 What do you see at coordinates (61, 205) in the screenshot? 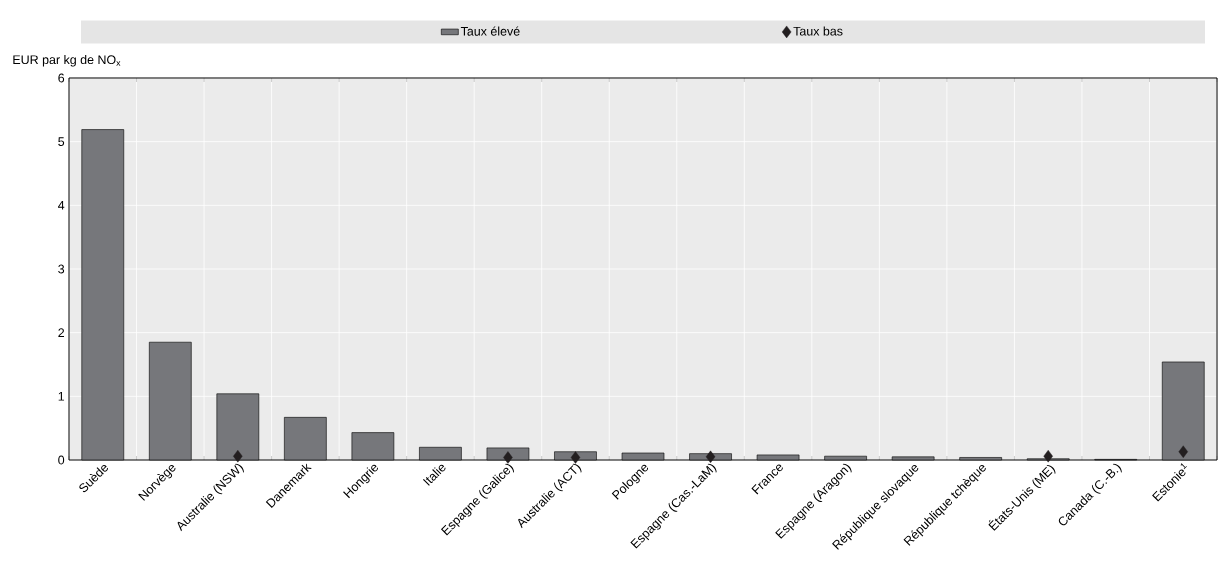
I see `y-tick-label: 4` at bounding box center [61, 205].